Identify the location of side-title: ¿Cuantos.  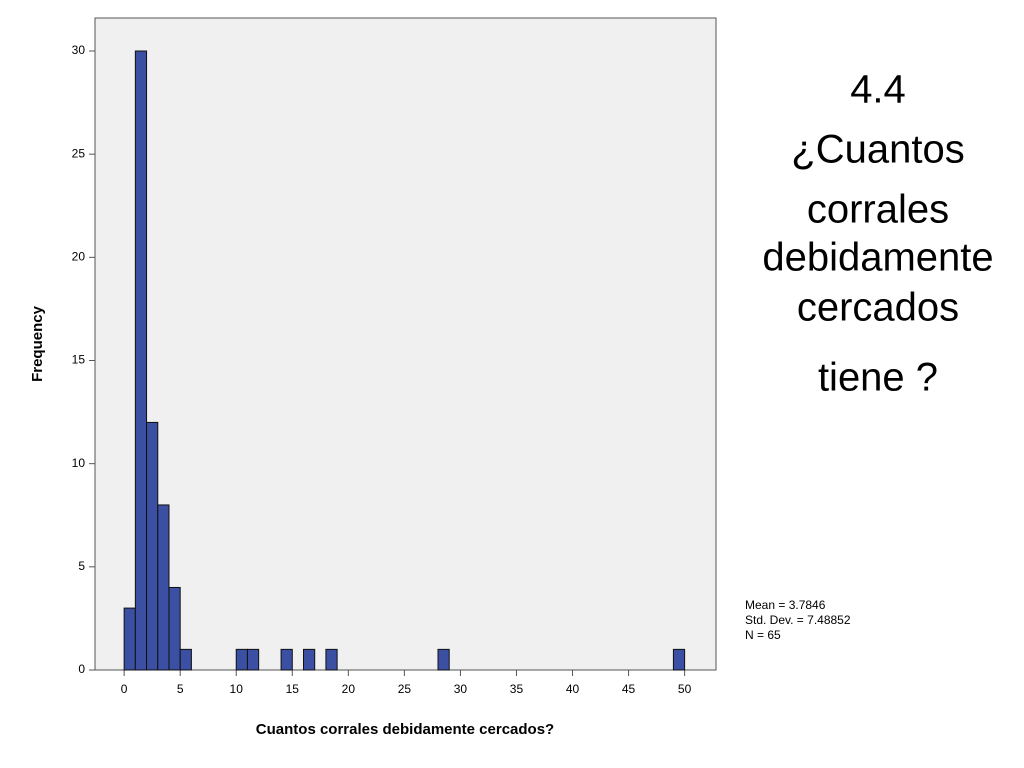
(877, 150).